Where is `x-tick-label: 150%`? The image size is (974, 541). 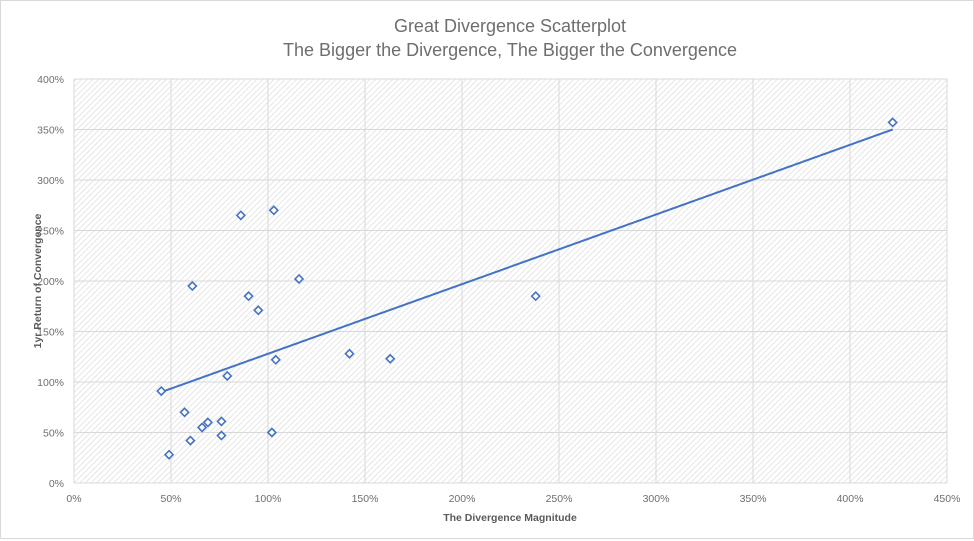
x-tick-label: 150% is located at coordinates (365, 499).